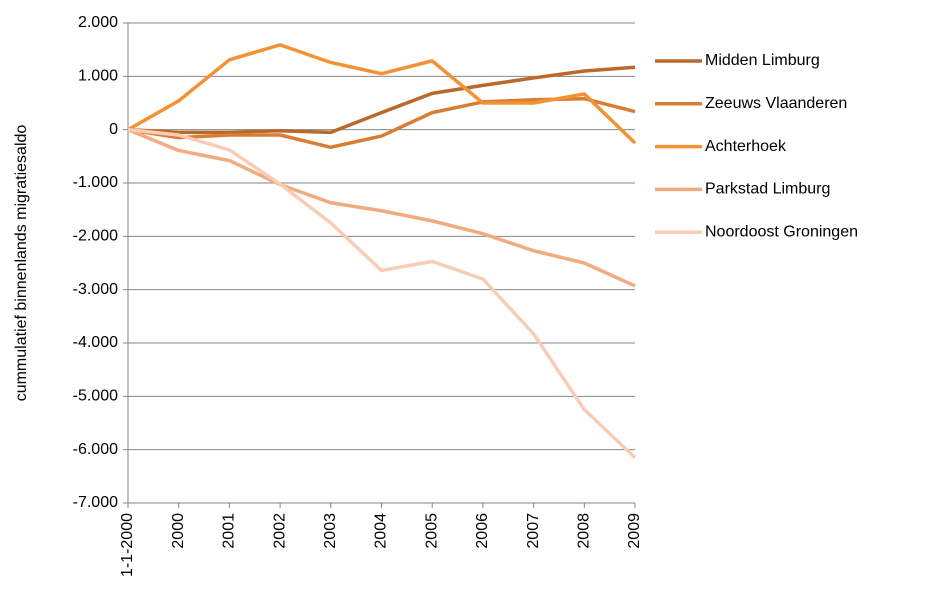 Image resolution: width=925 pixels, height=607 pixels. What do you see at coordinates (95, 182) in the screenshot?
I see `y-tick-label: -1.000` at bounding box center [95, 182].